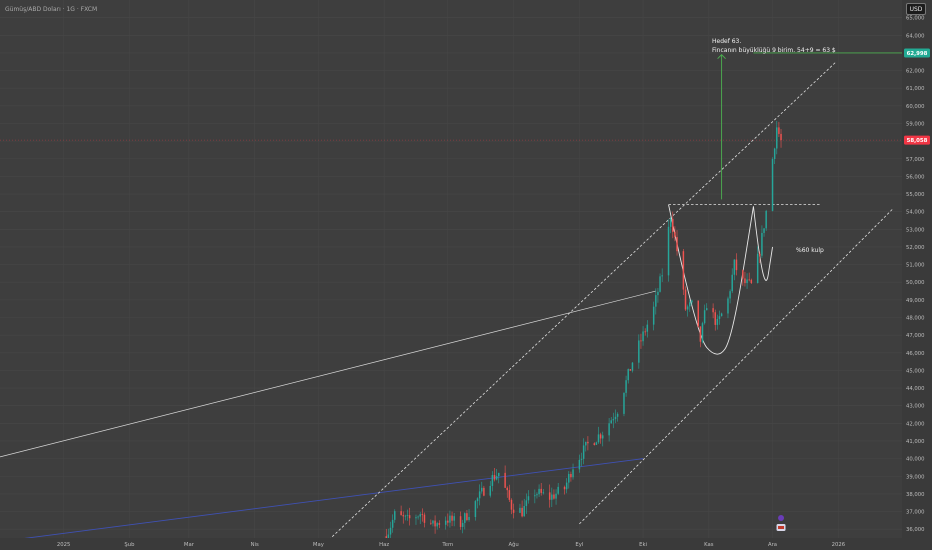 This screenshot has width=932, height=550. What do you see at coordinates (915, 266) in the screenshot?
I see `y-tick-label: 51,000` at bounding box center [915, 266].